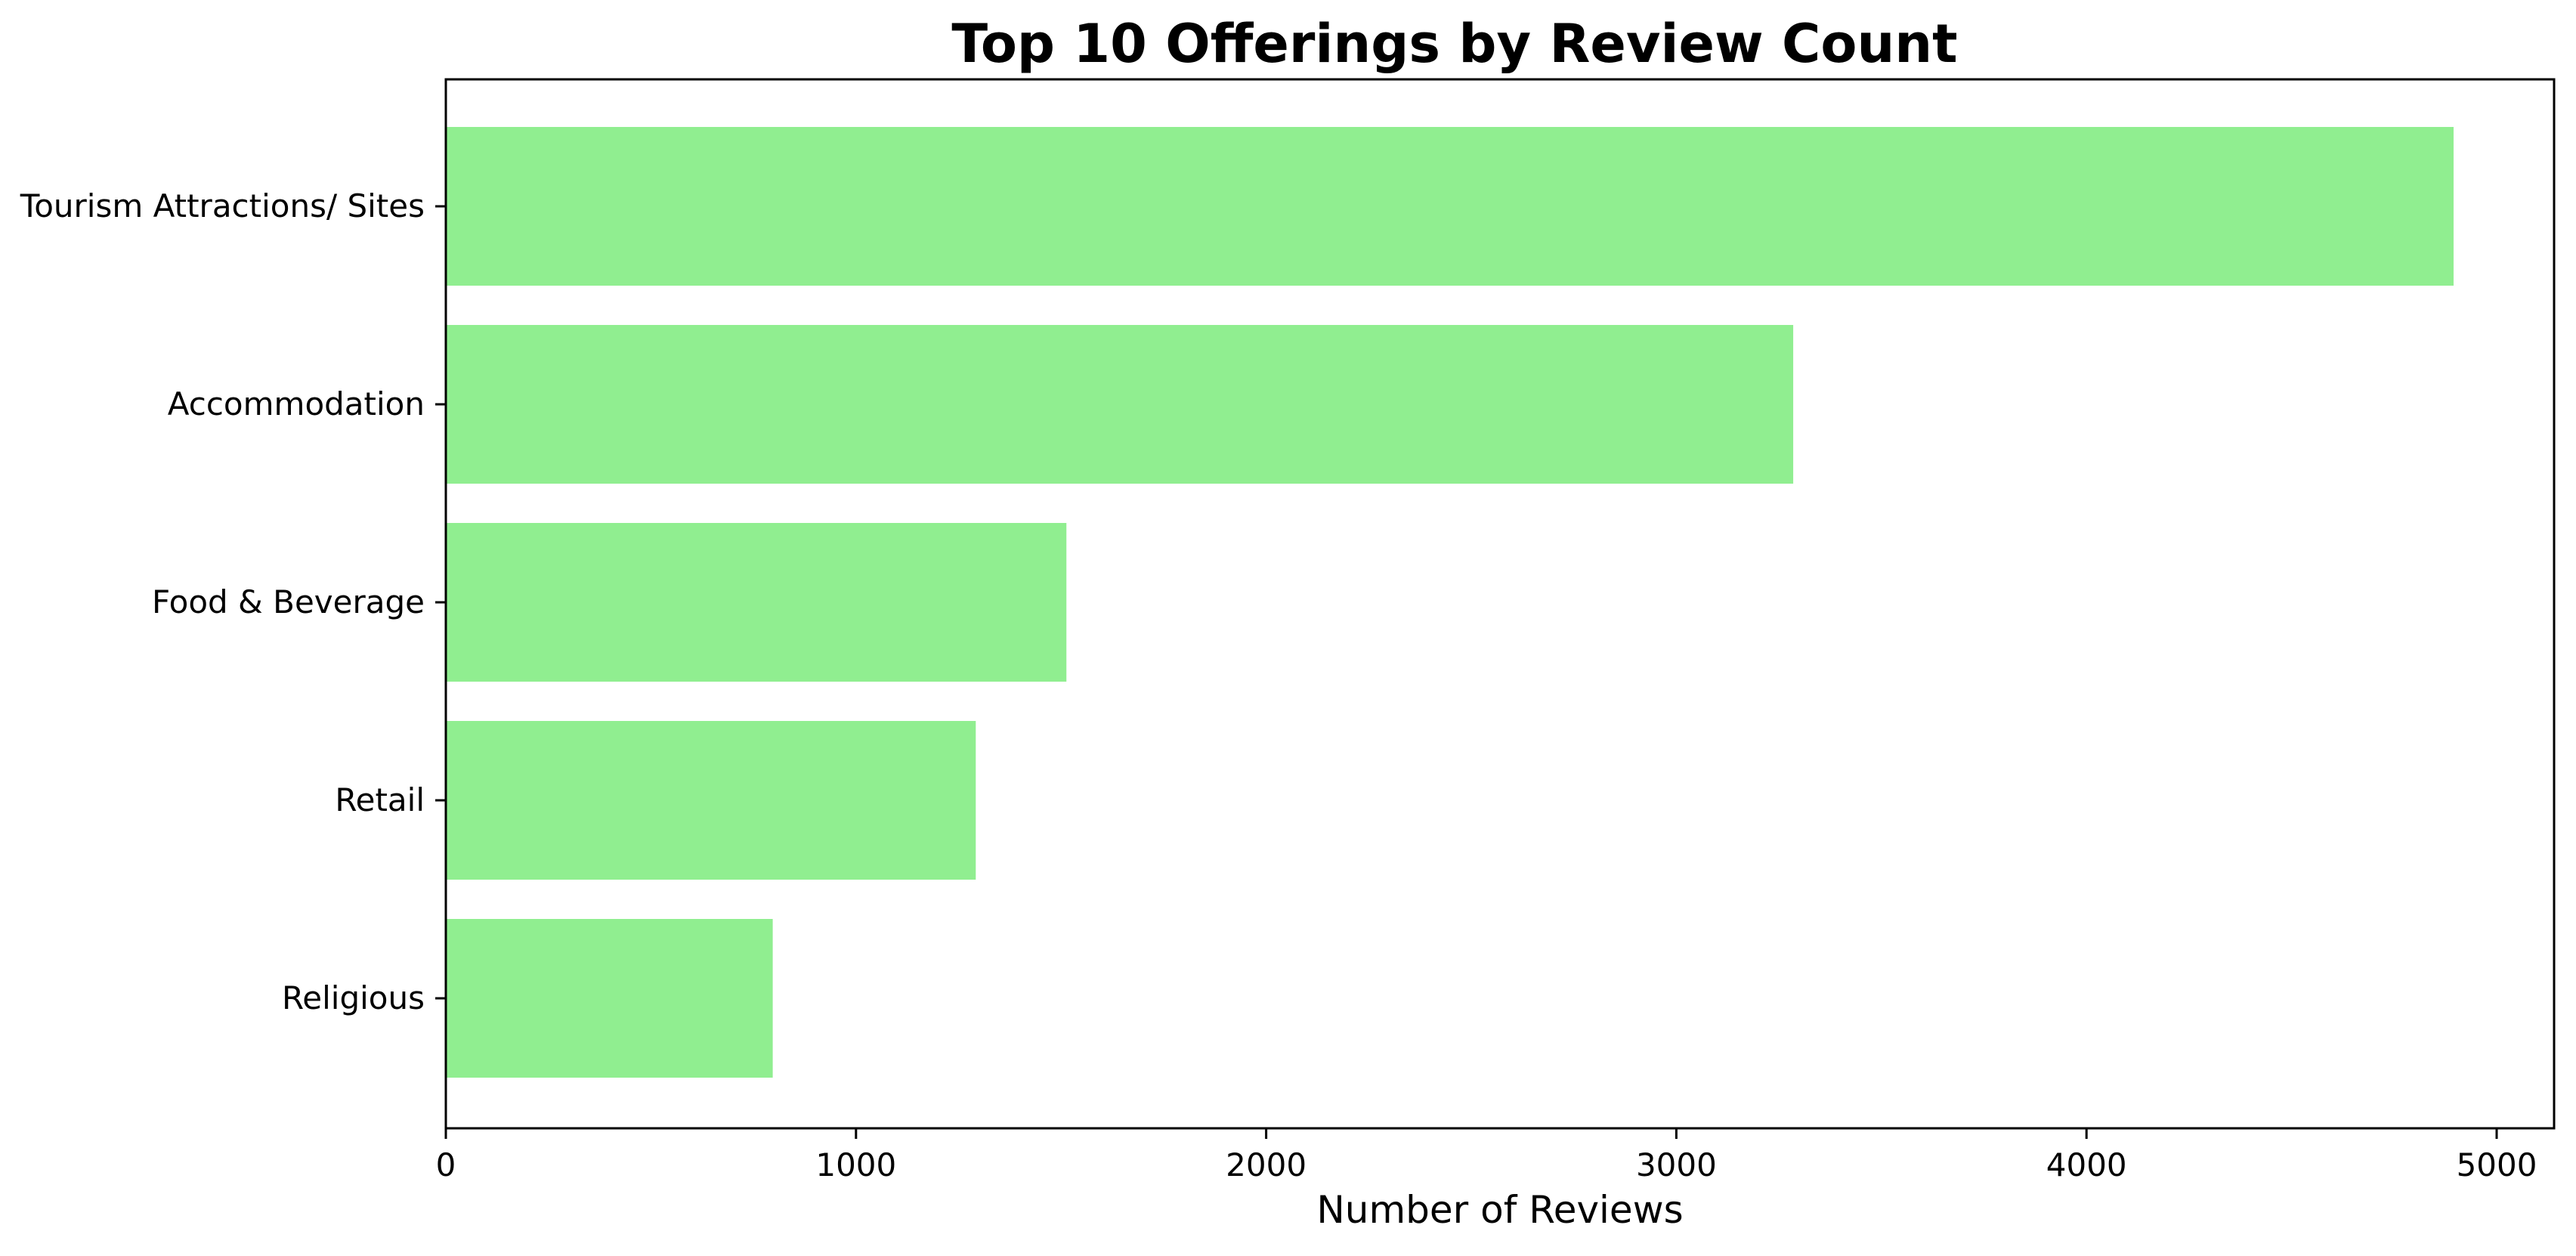 This screenshot has height=1256, width=2576. Describe the element at coordinates (2497, 1165) in the screenshot. I see `x-tick-label: 5000` at that location.